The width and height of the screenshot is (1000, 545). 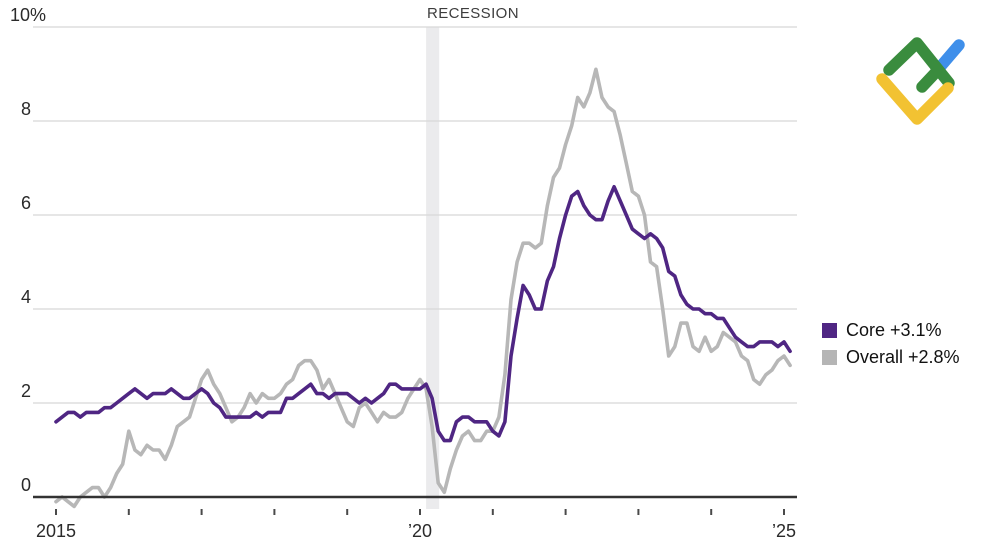 I want to click on x-axis-label-2025: ’25, so click(x=784, y=531).